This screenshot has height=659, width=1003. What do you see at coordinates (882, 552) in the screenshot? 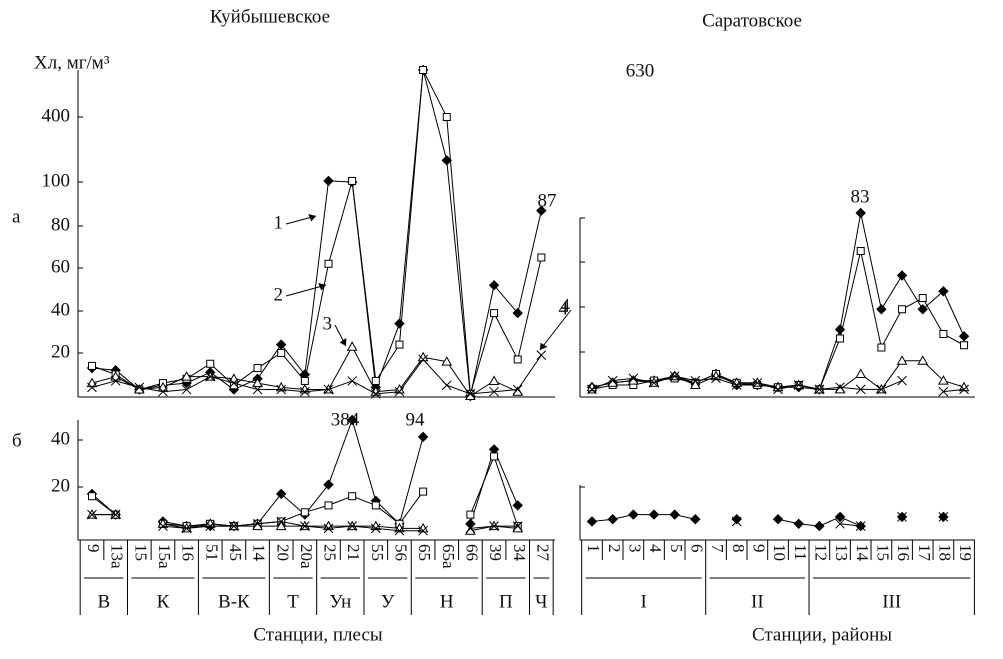
I see `x-tick-label: 15` at bounding box center [882, 552].